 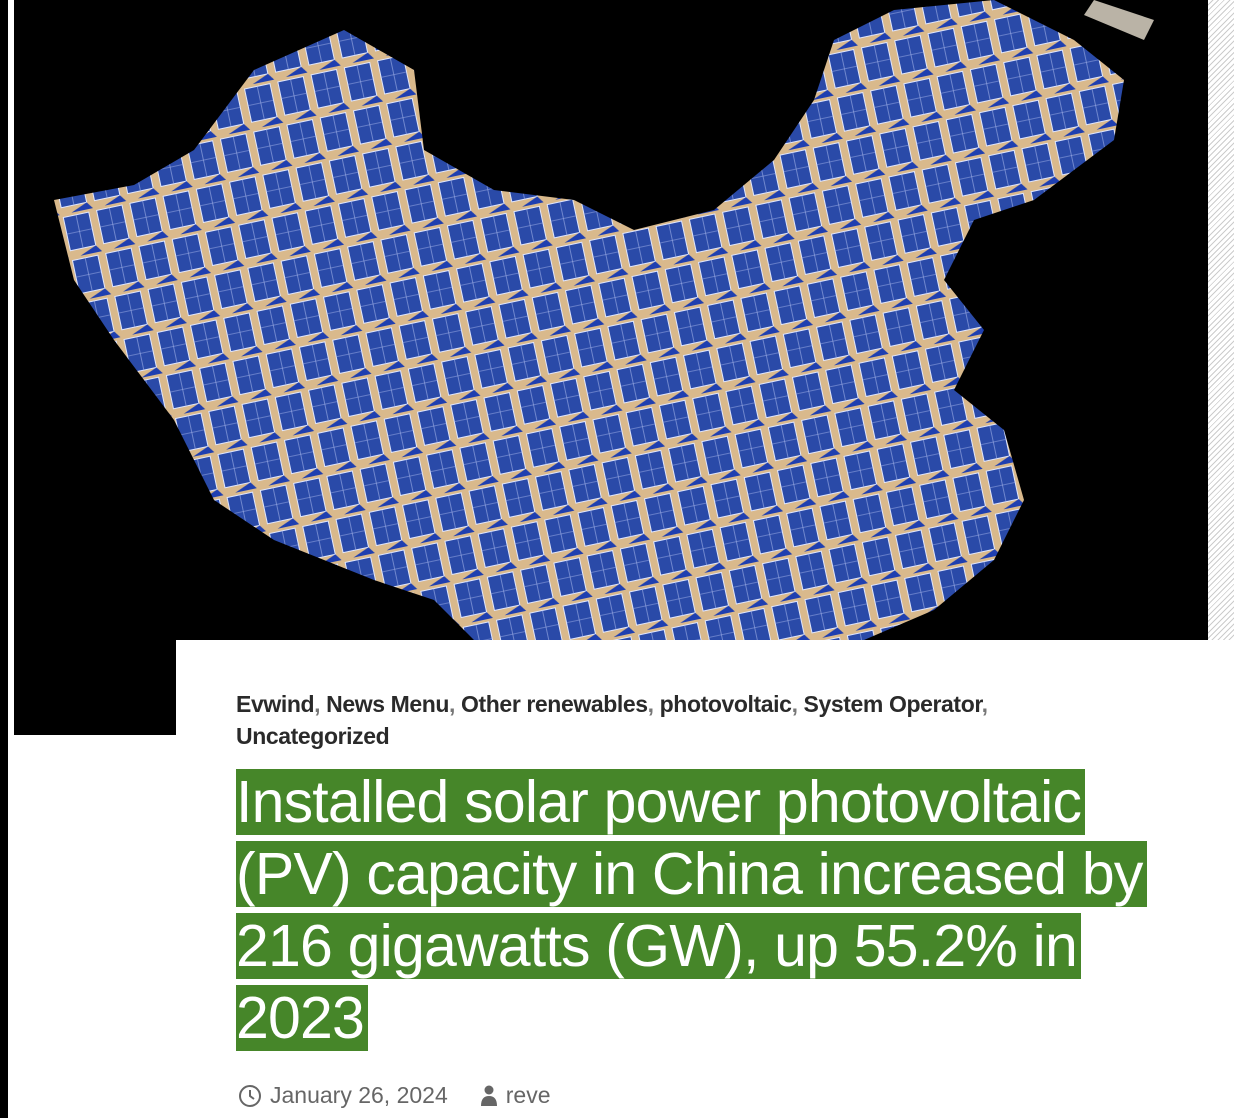 What do you see at coordinates (488, 1095) in the screenshot?
I see `user-icon` at bounding box center [488, 1095].